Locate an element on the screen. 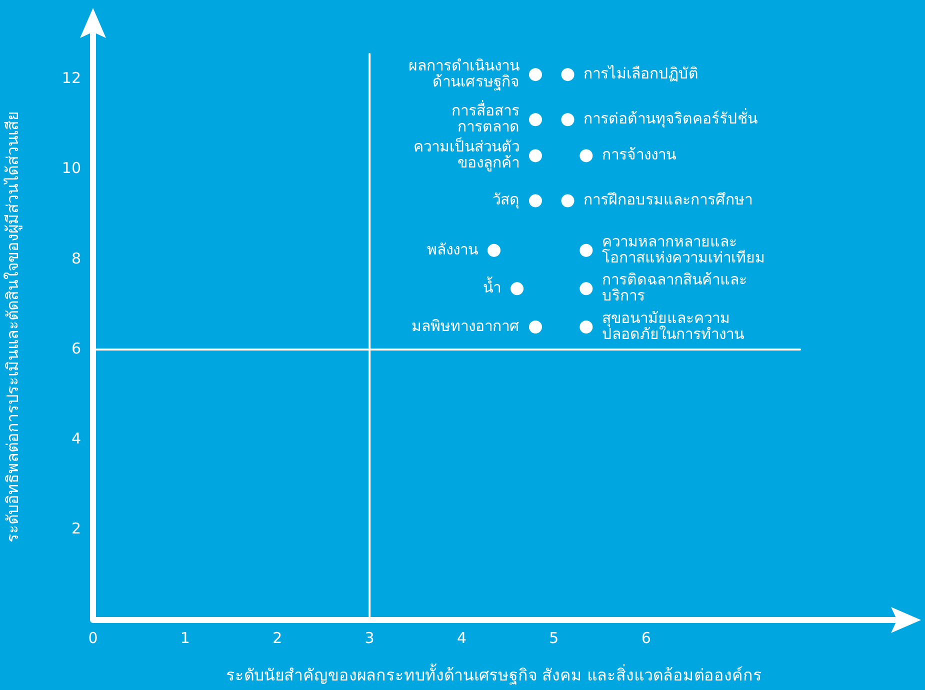  x-tick-label: 0 is located at coordinates (93, 637).